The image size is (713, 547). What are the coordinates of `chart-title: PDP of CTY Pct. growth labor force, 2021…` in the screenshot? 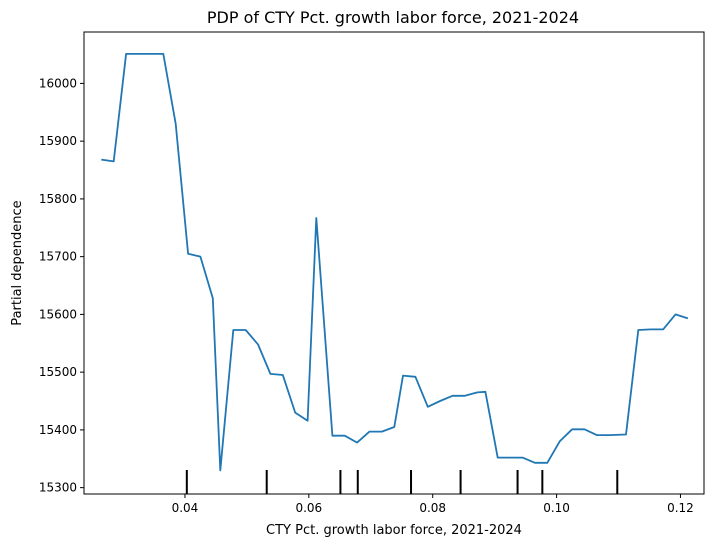 It's located at (393, 17).